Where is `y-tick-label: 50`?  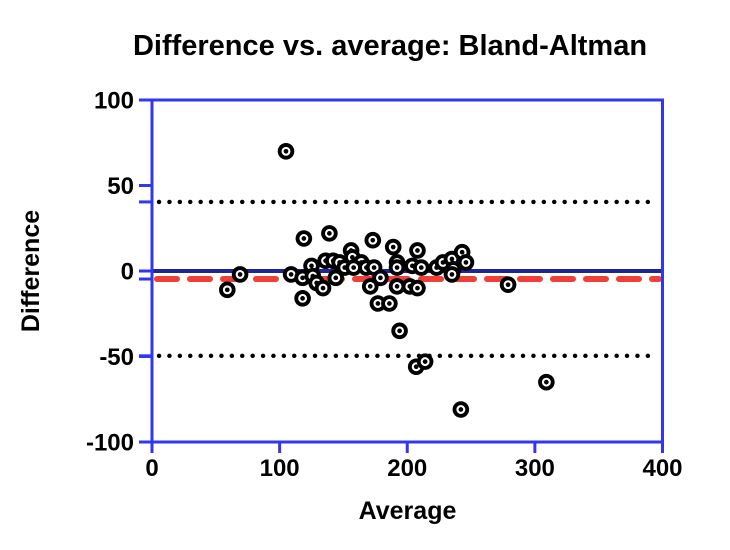 y-tick-label: 50 is located at coordinates (120, 186).